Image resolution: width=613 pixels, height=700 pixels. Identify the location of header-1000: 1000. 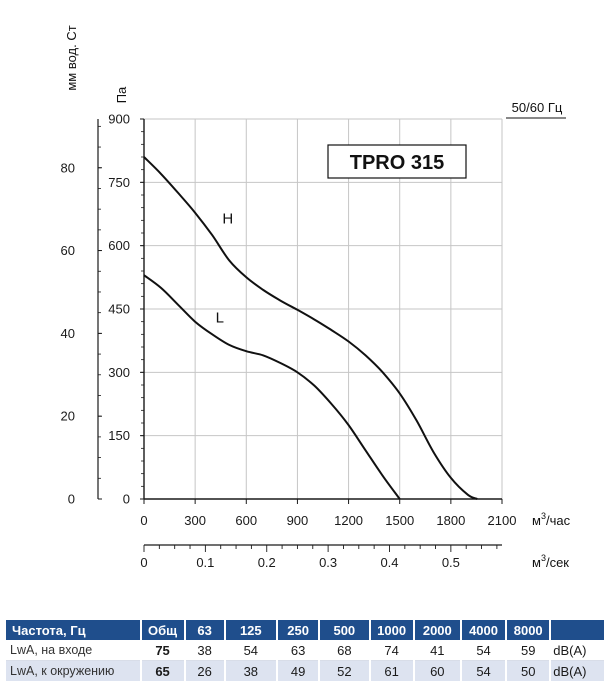
(392, 630).